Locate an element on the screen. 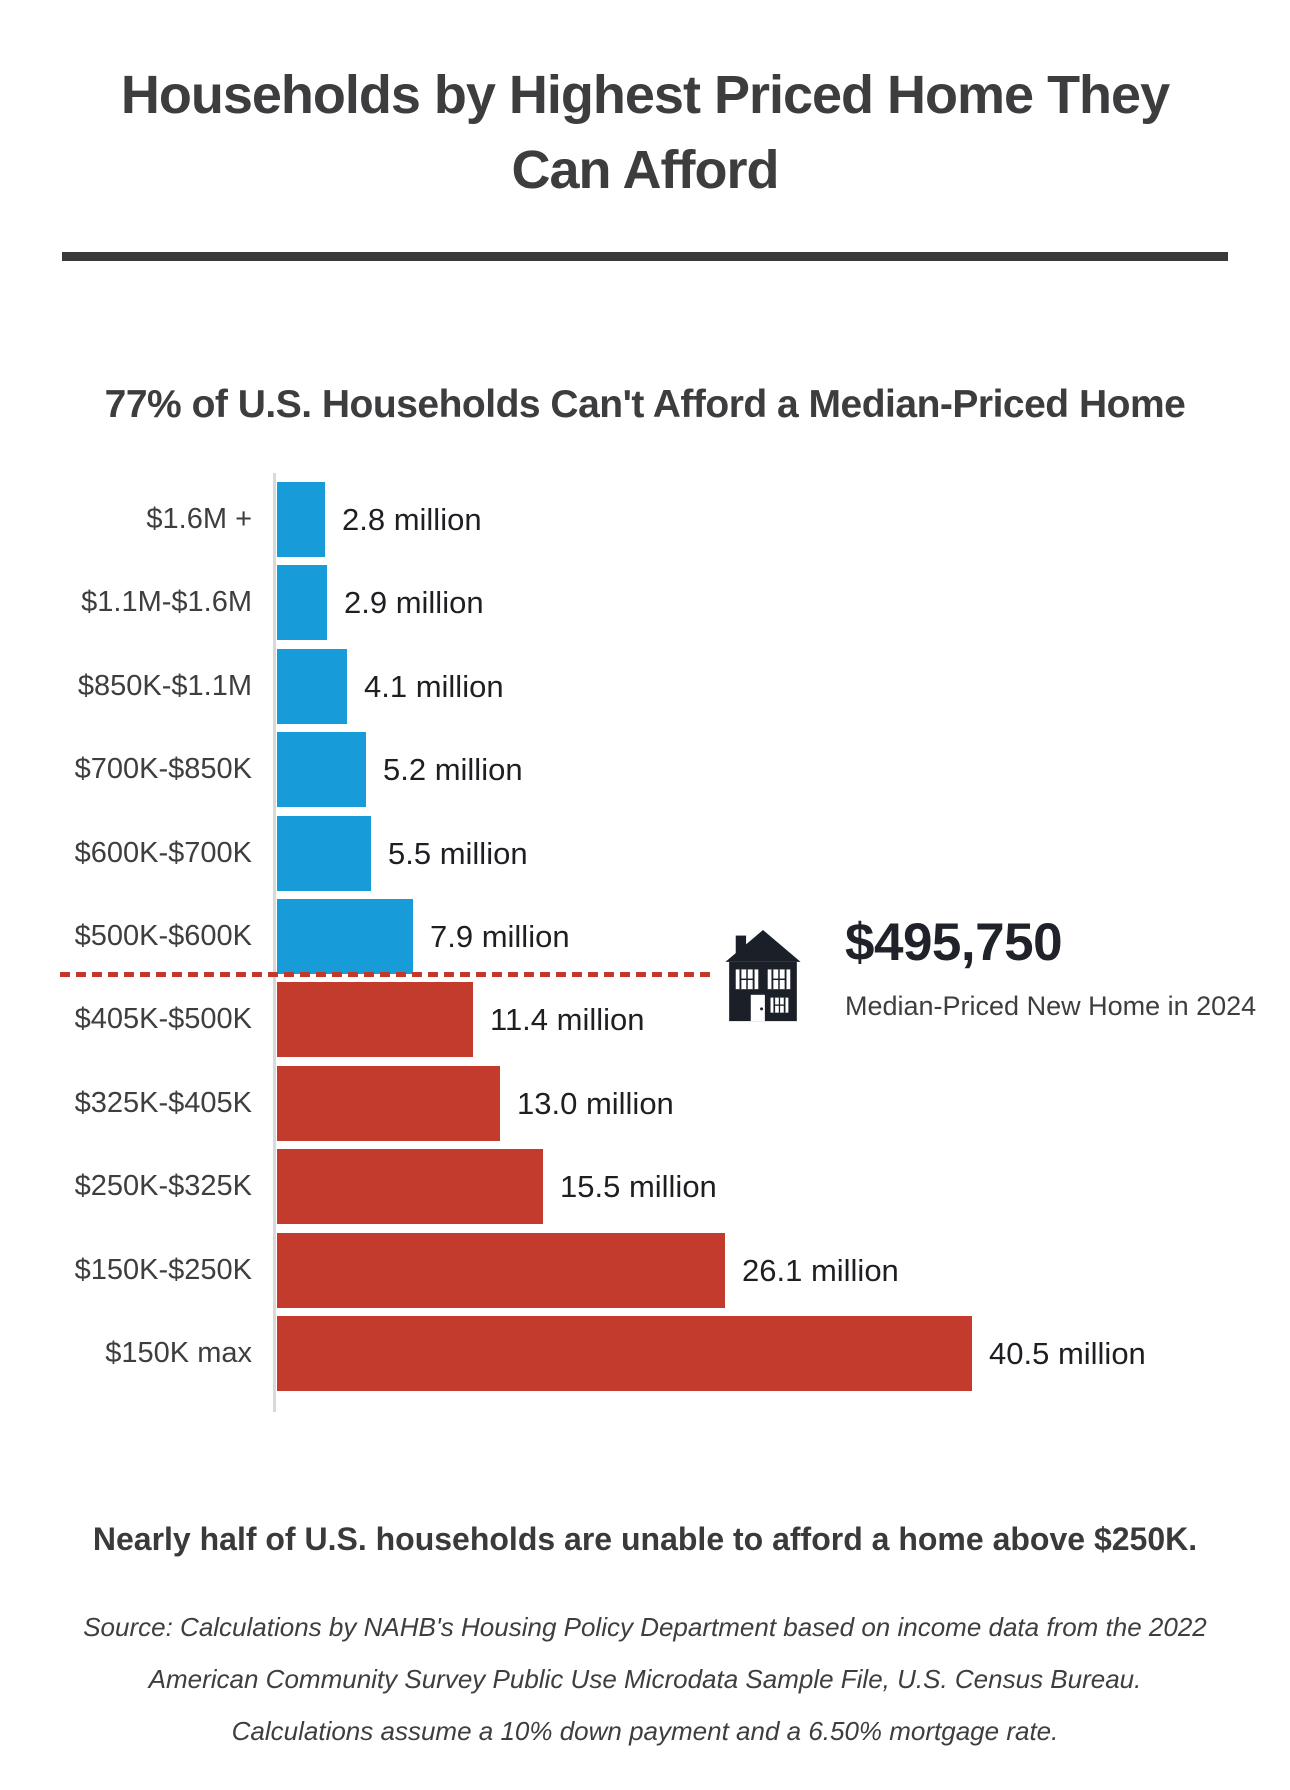 This screenshot has width=1290, height=1790. bar-row: $500K-$600K 7.9 million is located at coordinates (645, 936).